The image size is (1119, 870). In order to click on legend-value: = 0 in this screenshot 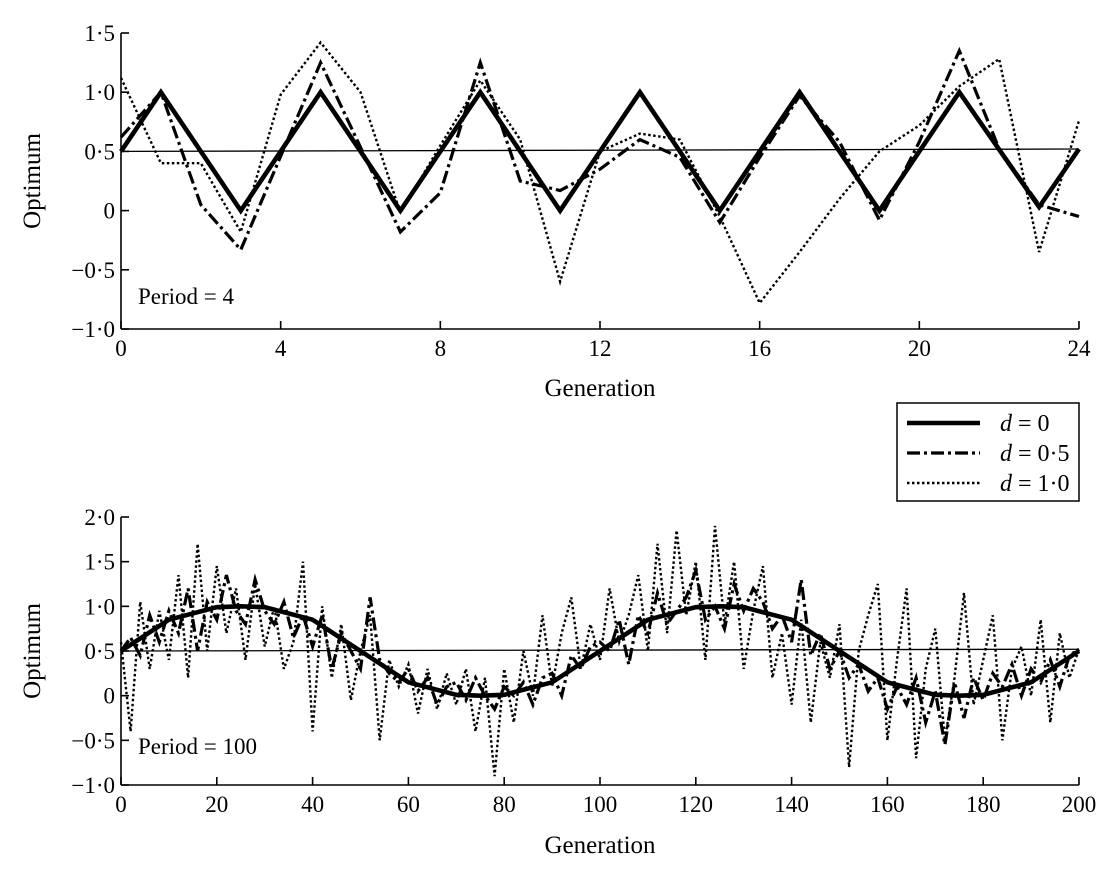, I will do `click(1031, 424)`.